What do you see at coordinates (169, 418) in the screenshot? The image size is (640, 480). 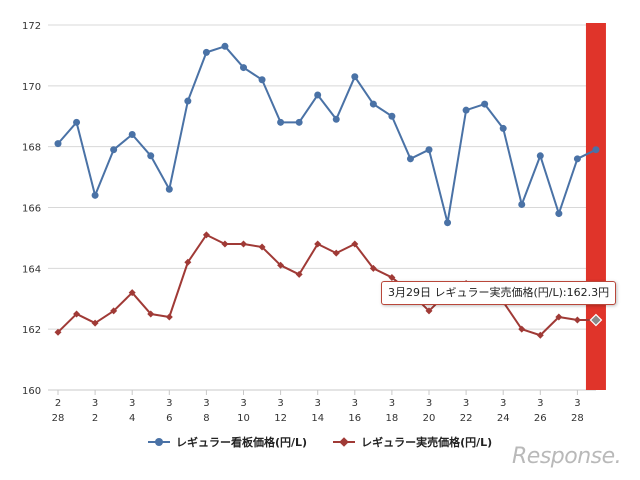 I see `x-tick-day: 6` at bounding box center [169, 418].